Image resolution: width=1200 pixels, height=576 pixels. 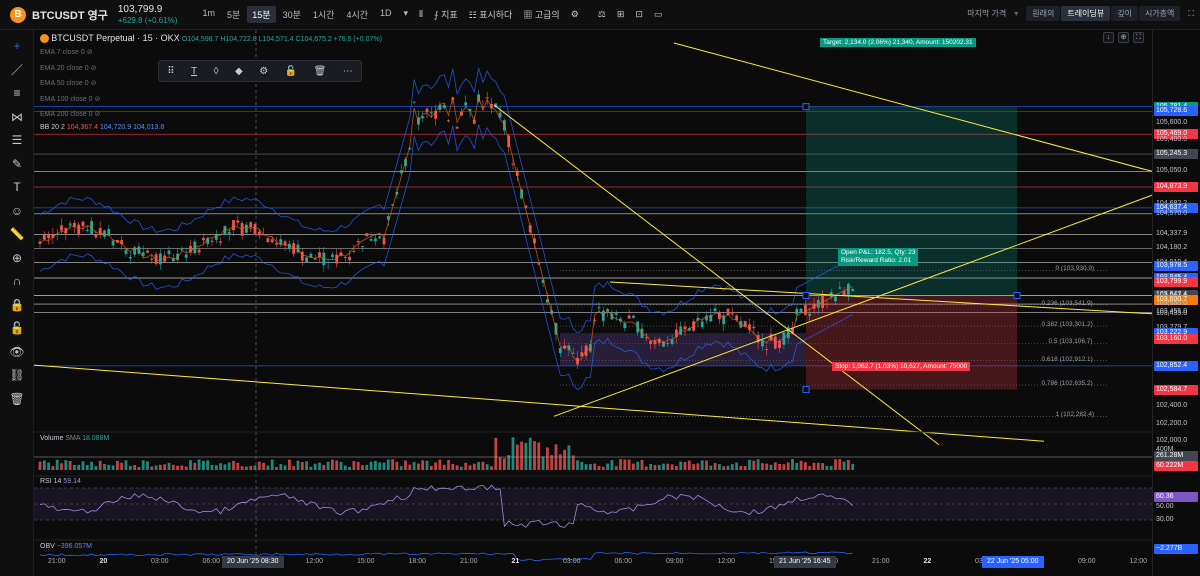 I want to click on text-tool-icon: T, so click(x=194, y=71).